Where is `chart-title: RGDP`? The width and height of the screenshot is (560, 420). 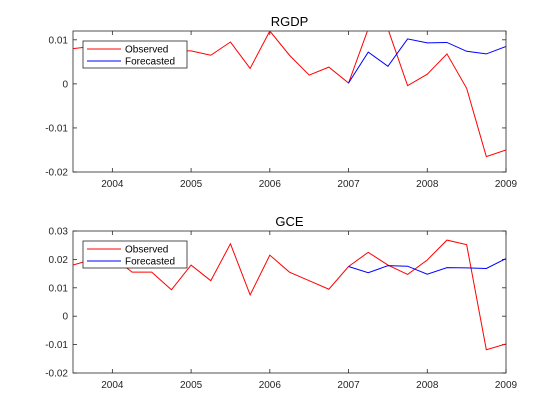 chart-title: RGDP is located at coordinates (290, 21).